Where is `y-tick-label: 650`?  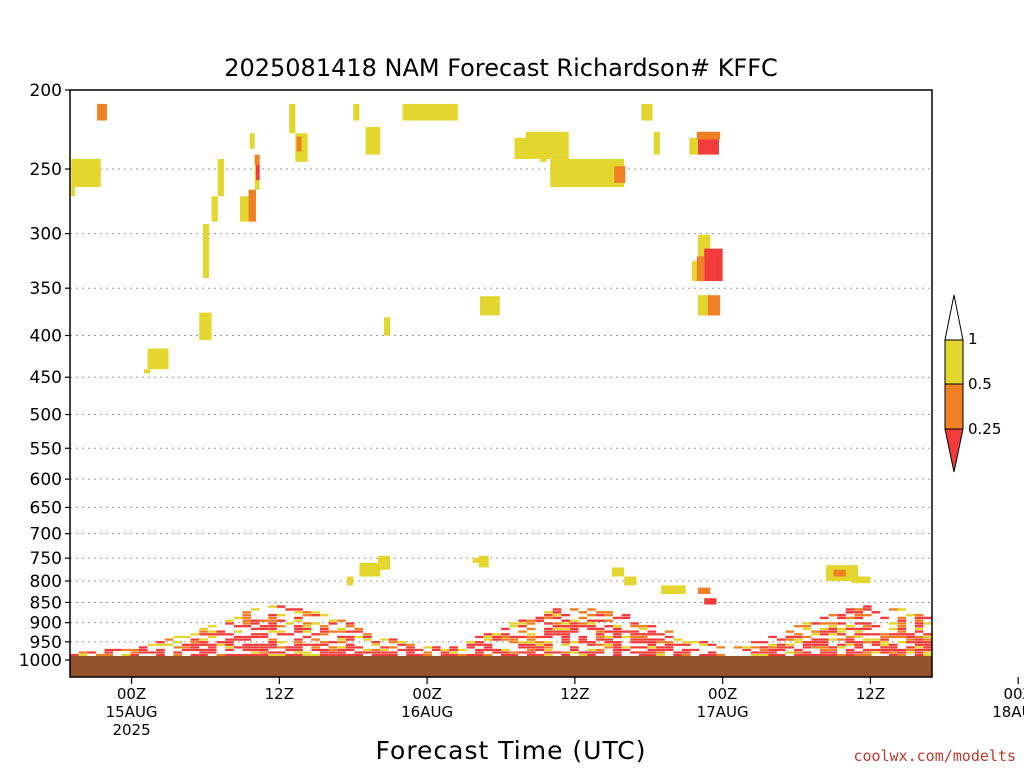 y-tick-label: 650 is located at coordinates (46, 508).